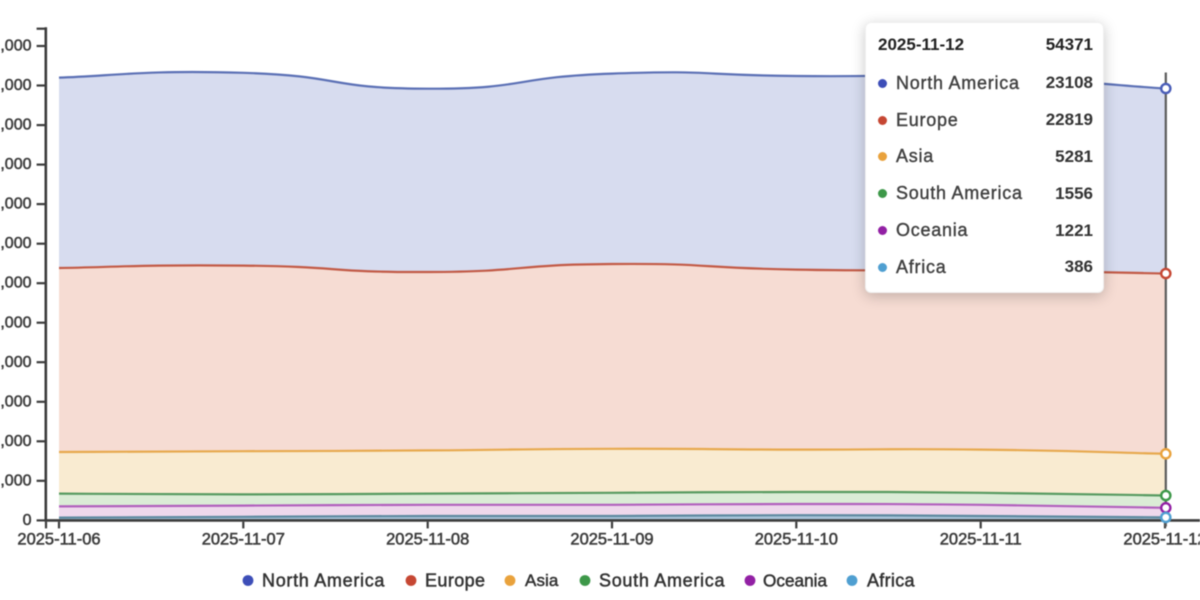 The width and height of the screenshot is (1200, 600). What do you see at coordinates (427, 540) in the screenshot?
I see `svg-text: 2025-11-08` at bounding box center [427, 540].